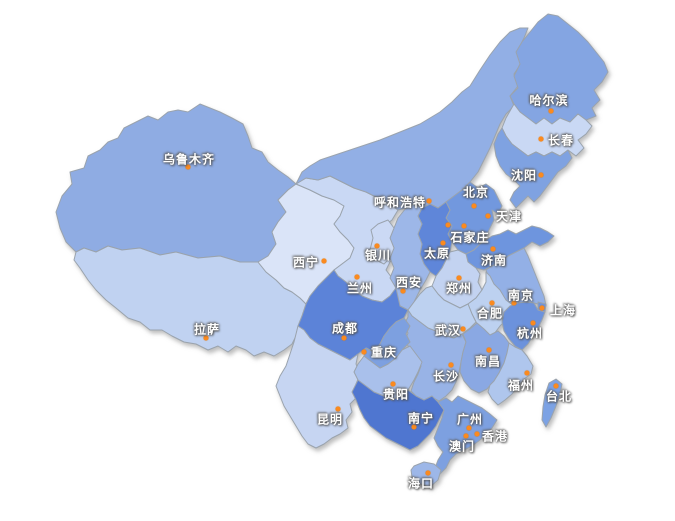  I want to click on region-chongqing, so click(387, 343).